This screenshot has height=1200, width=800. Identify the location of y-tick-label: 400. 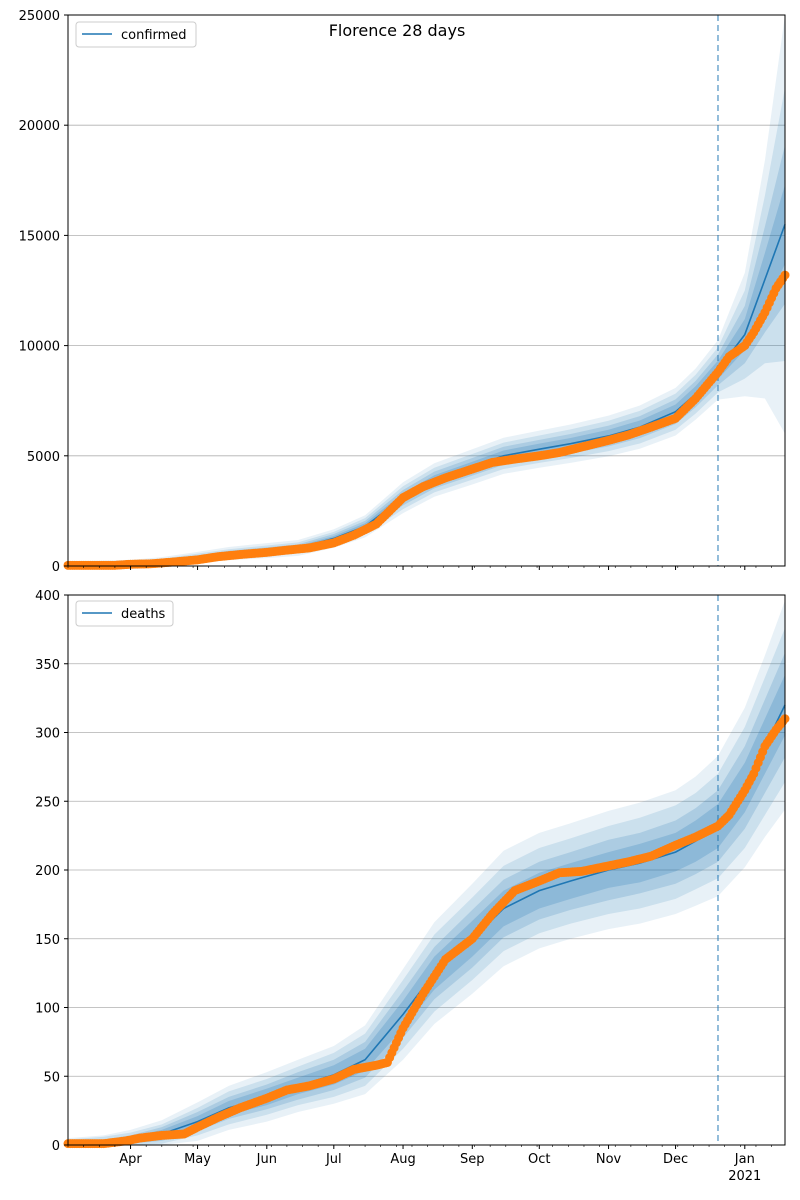
(47, 596).